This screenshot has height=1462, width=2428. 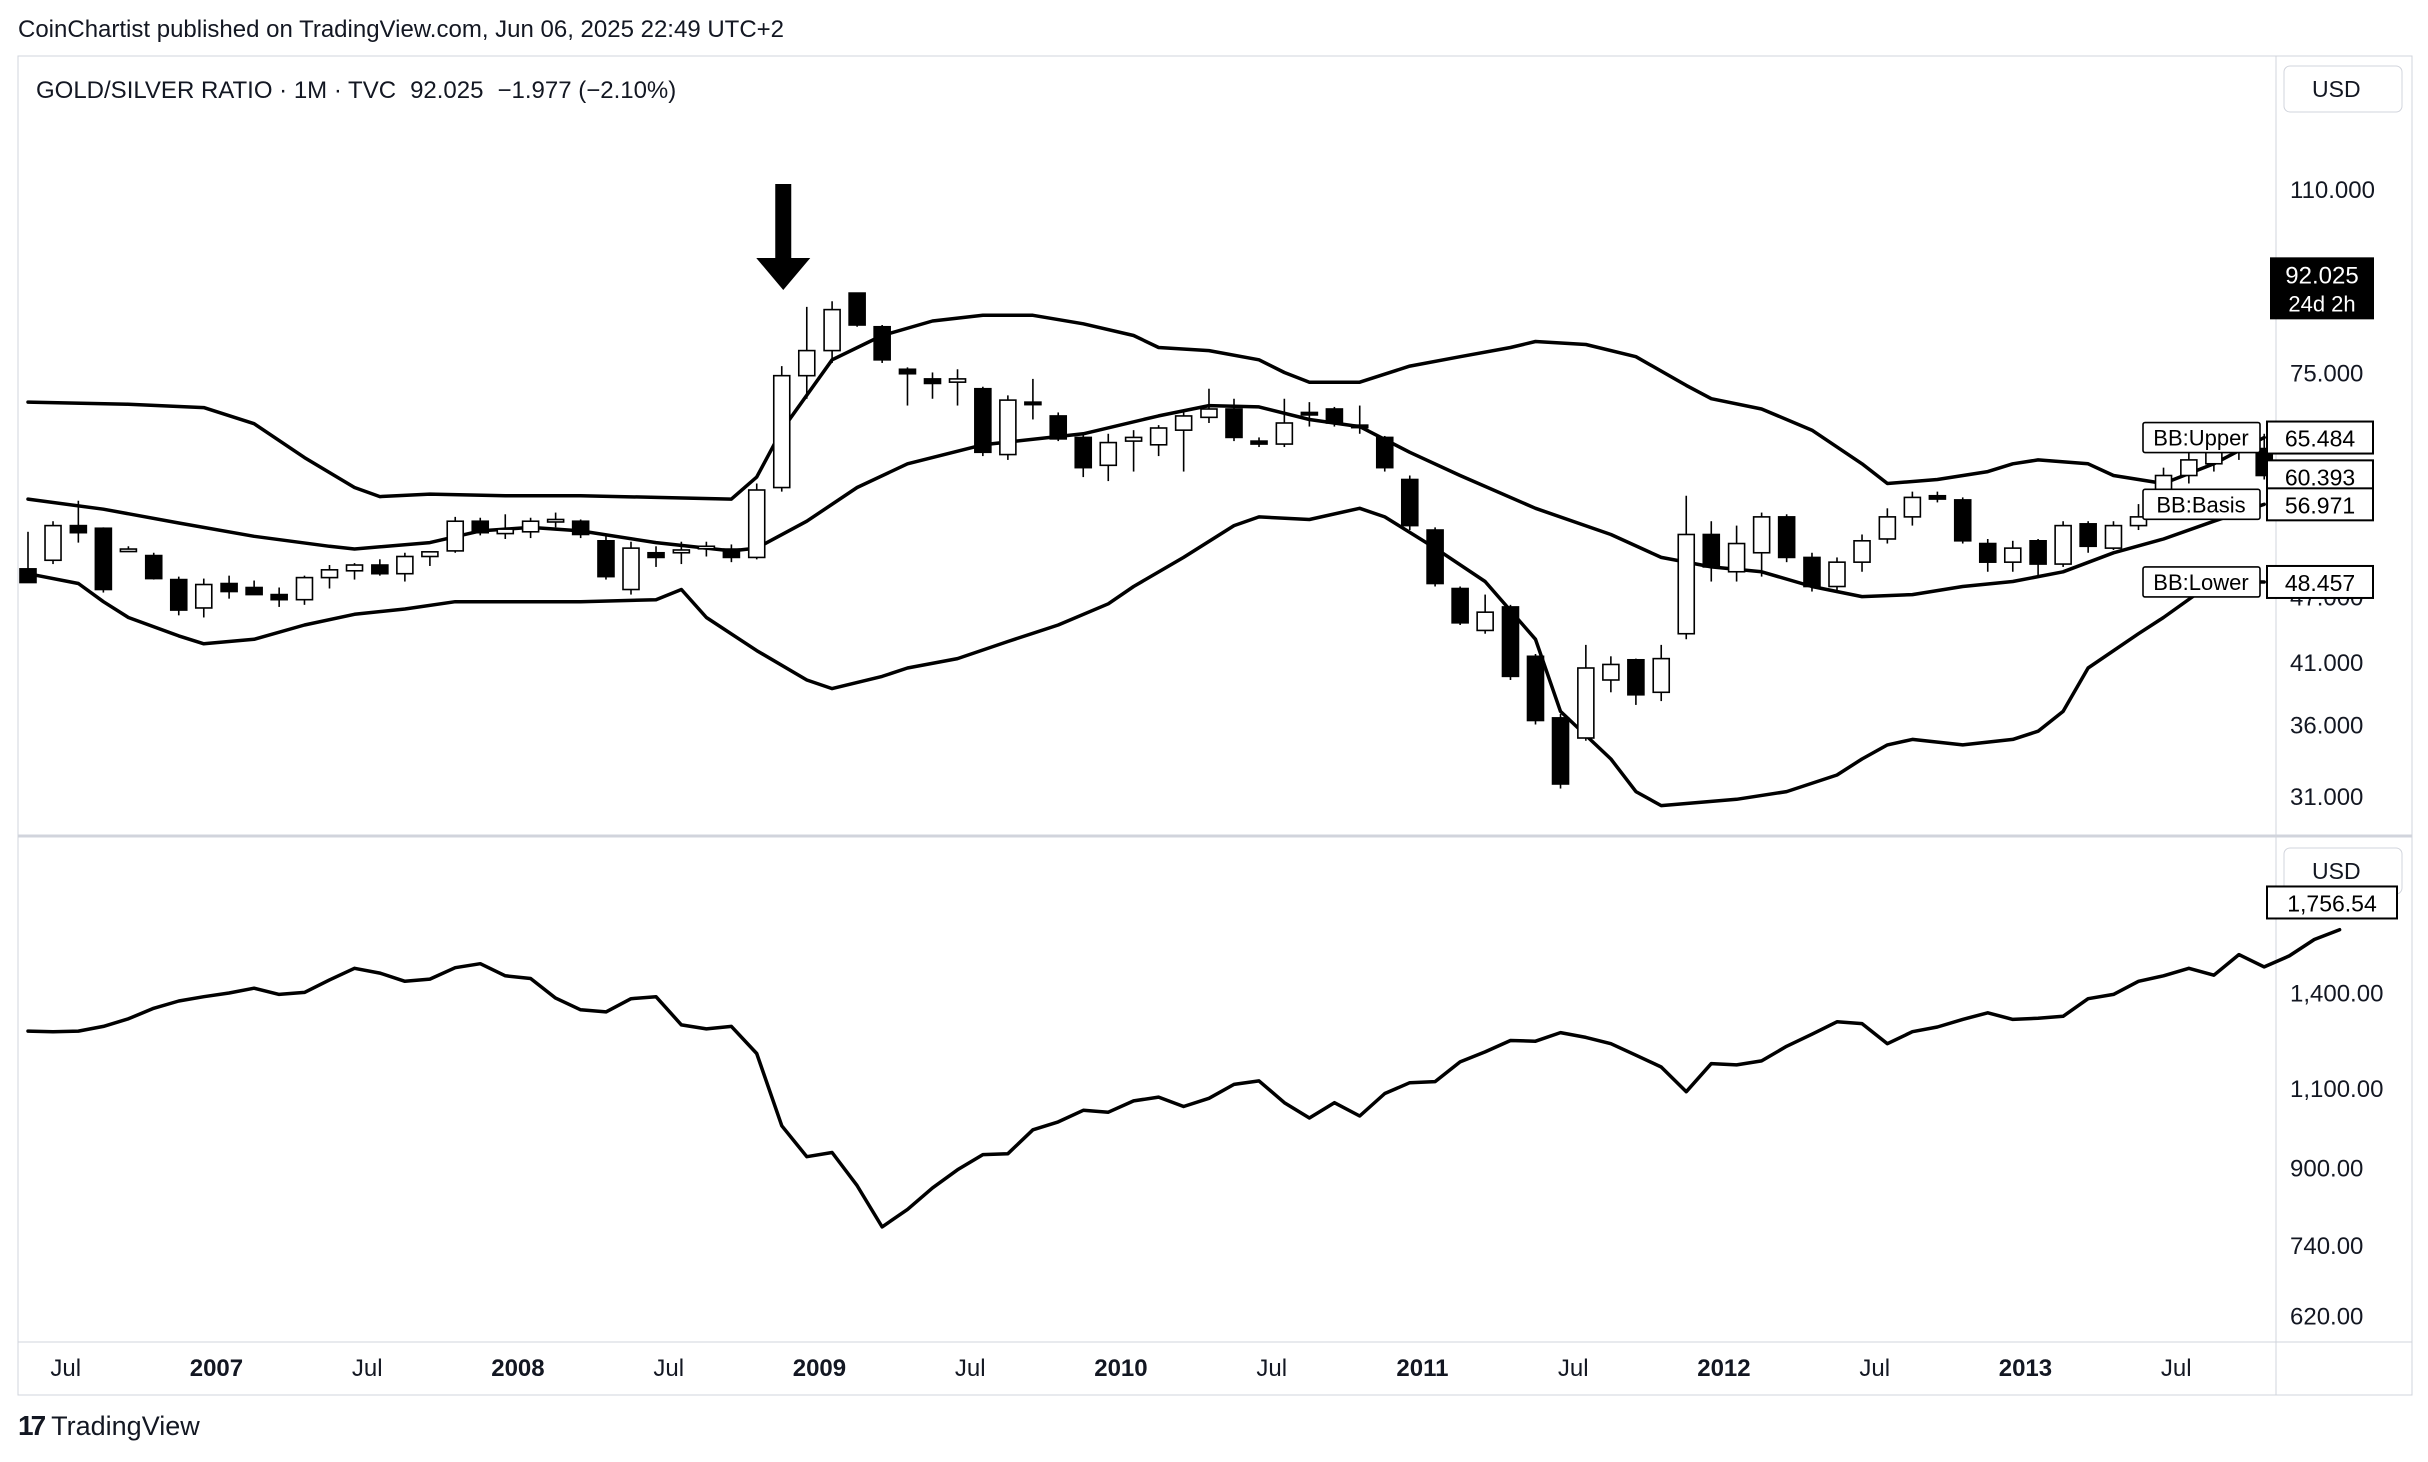 What do you see at coordinates (2200, 582) in the screenshot?
I see `indicator-name: BB:Lower` at bounding box center [2200, 582].